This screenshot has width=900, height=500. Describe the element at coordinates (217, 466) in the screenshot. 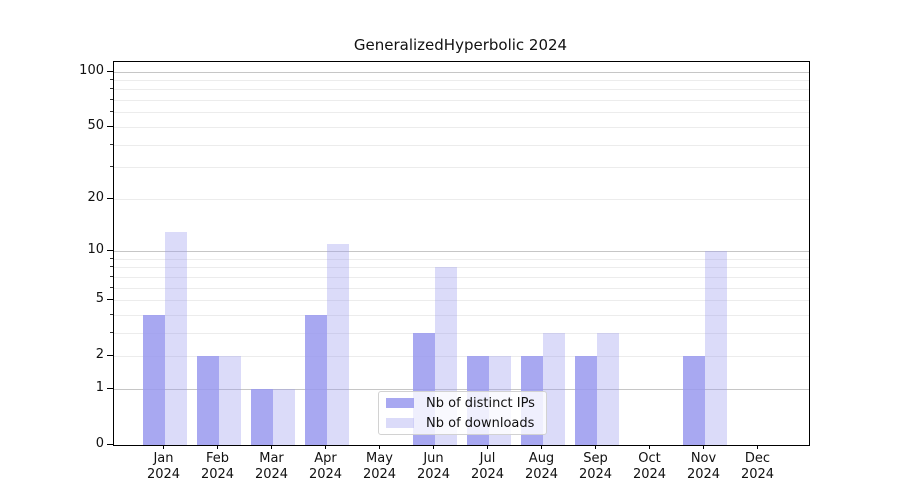

I see `x-tick-label: Feb 2024` at that location.